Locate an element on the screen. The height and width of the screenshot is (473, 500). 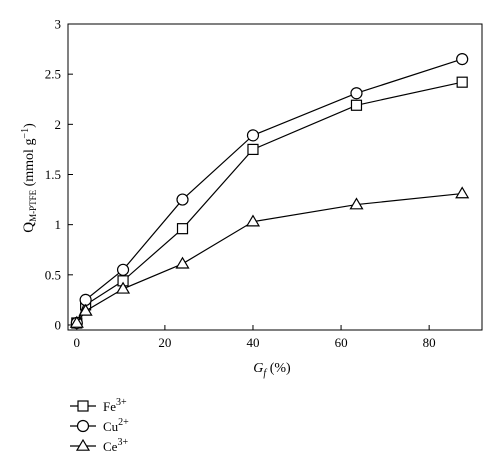
legend: Fe3+ Cu2+ Ce3+ is located at coordinates (99, 425).